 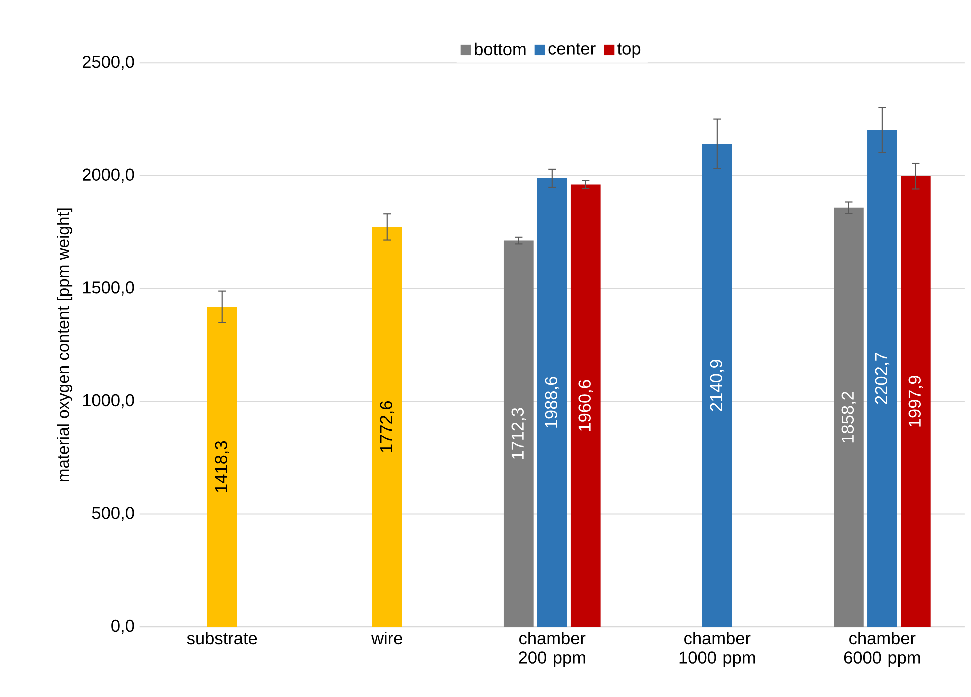 I want to click on data-label: 1960,6, so click(x=586, y=406).